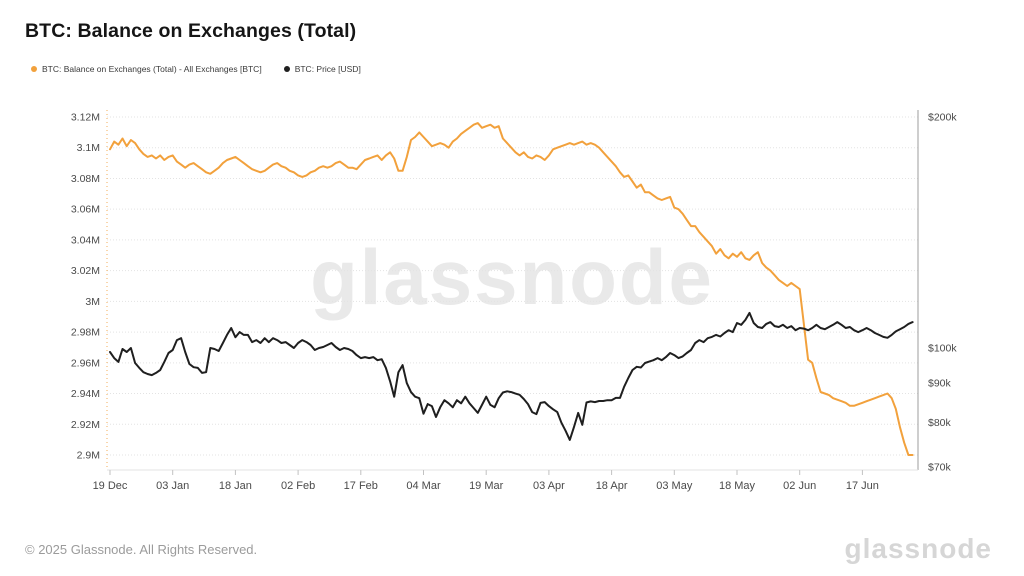 Image resolution: width=1024 pixels, height=576 pixels. Describe the element at coordinates (423, 486) in the screenshot. I see `x-axis-tick-label: 04 Mar` at that location.